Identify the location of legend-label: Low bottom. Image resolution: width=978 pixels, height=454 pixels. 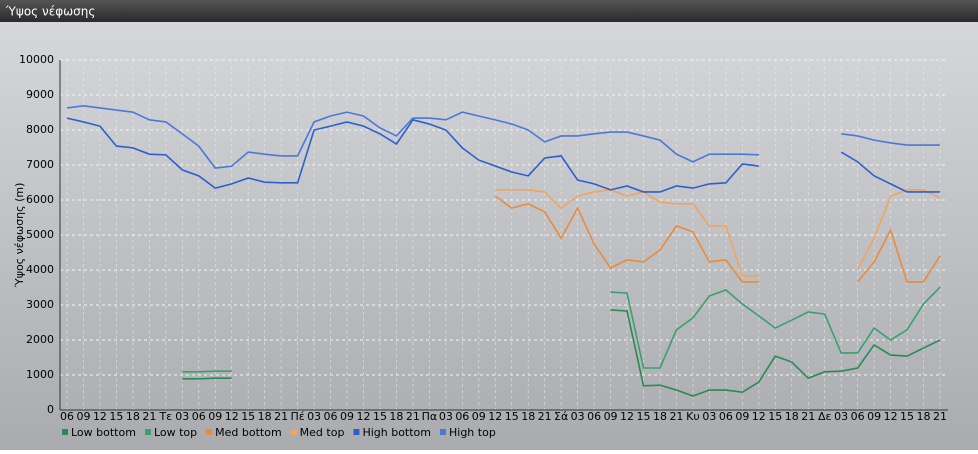
(103, 432).